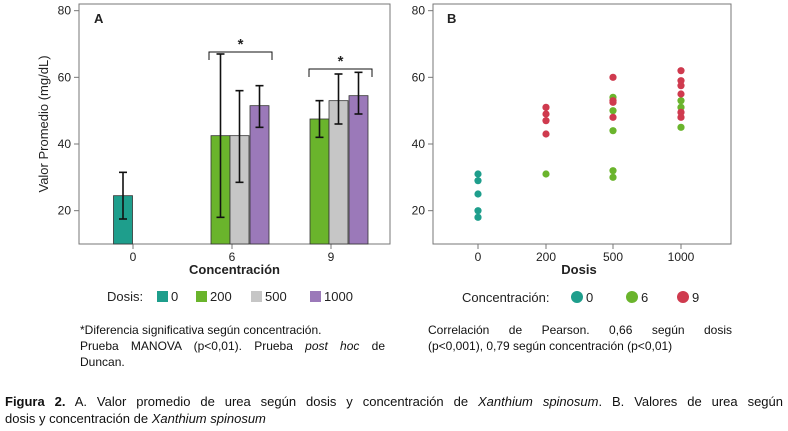 This screenshot has height=431, width=788. Describe the element at coordinates (505, 297) in the screenshot. I see `legend-b-title: Concentración:` at that location.